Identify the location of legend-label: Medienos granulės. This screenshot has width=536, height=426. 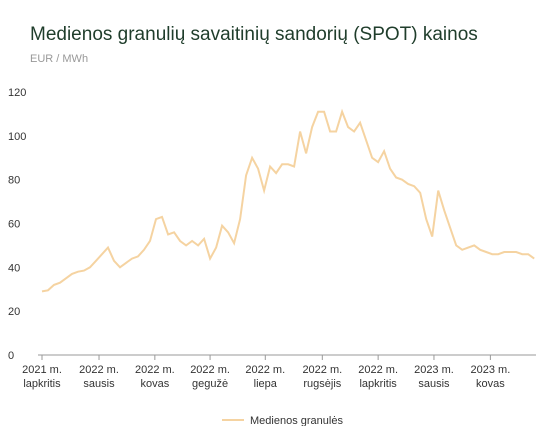
(296, 420).